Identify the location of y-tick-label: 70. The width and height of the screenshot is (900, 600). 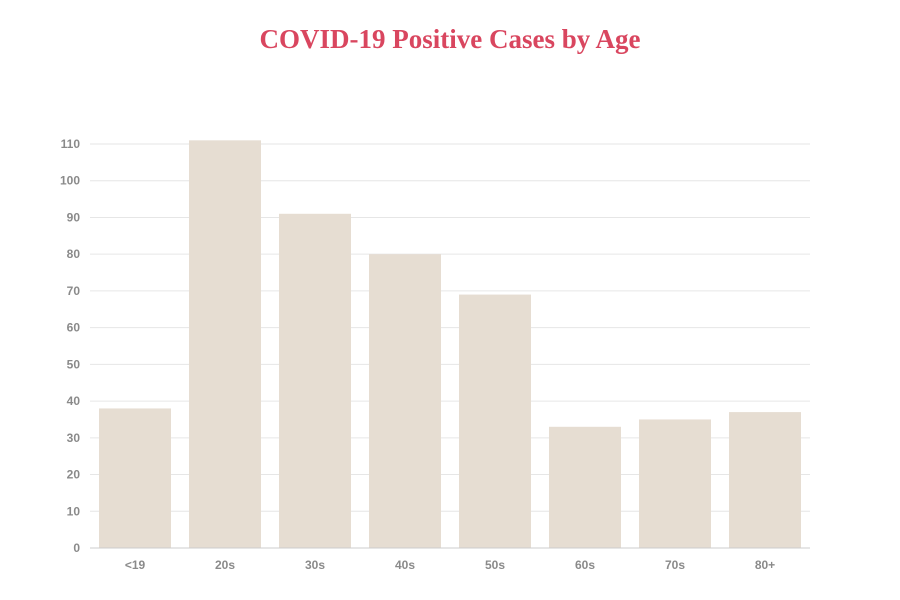
(74, 291).